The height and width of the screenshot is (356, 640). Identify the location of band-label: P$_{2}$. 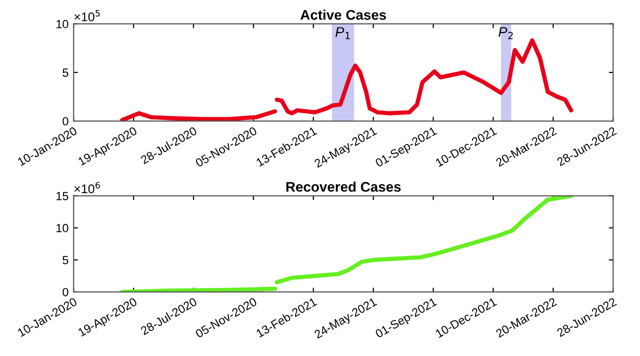
(505, 33).